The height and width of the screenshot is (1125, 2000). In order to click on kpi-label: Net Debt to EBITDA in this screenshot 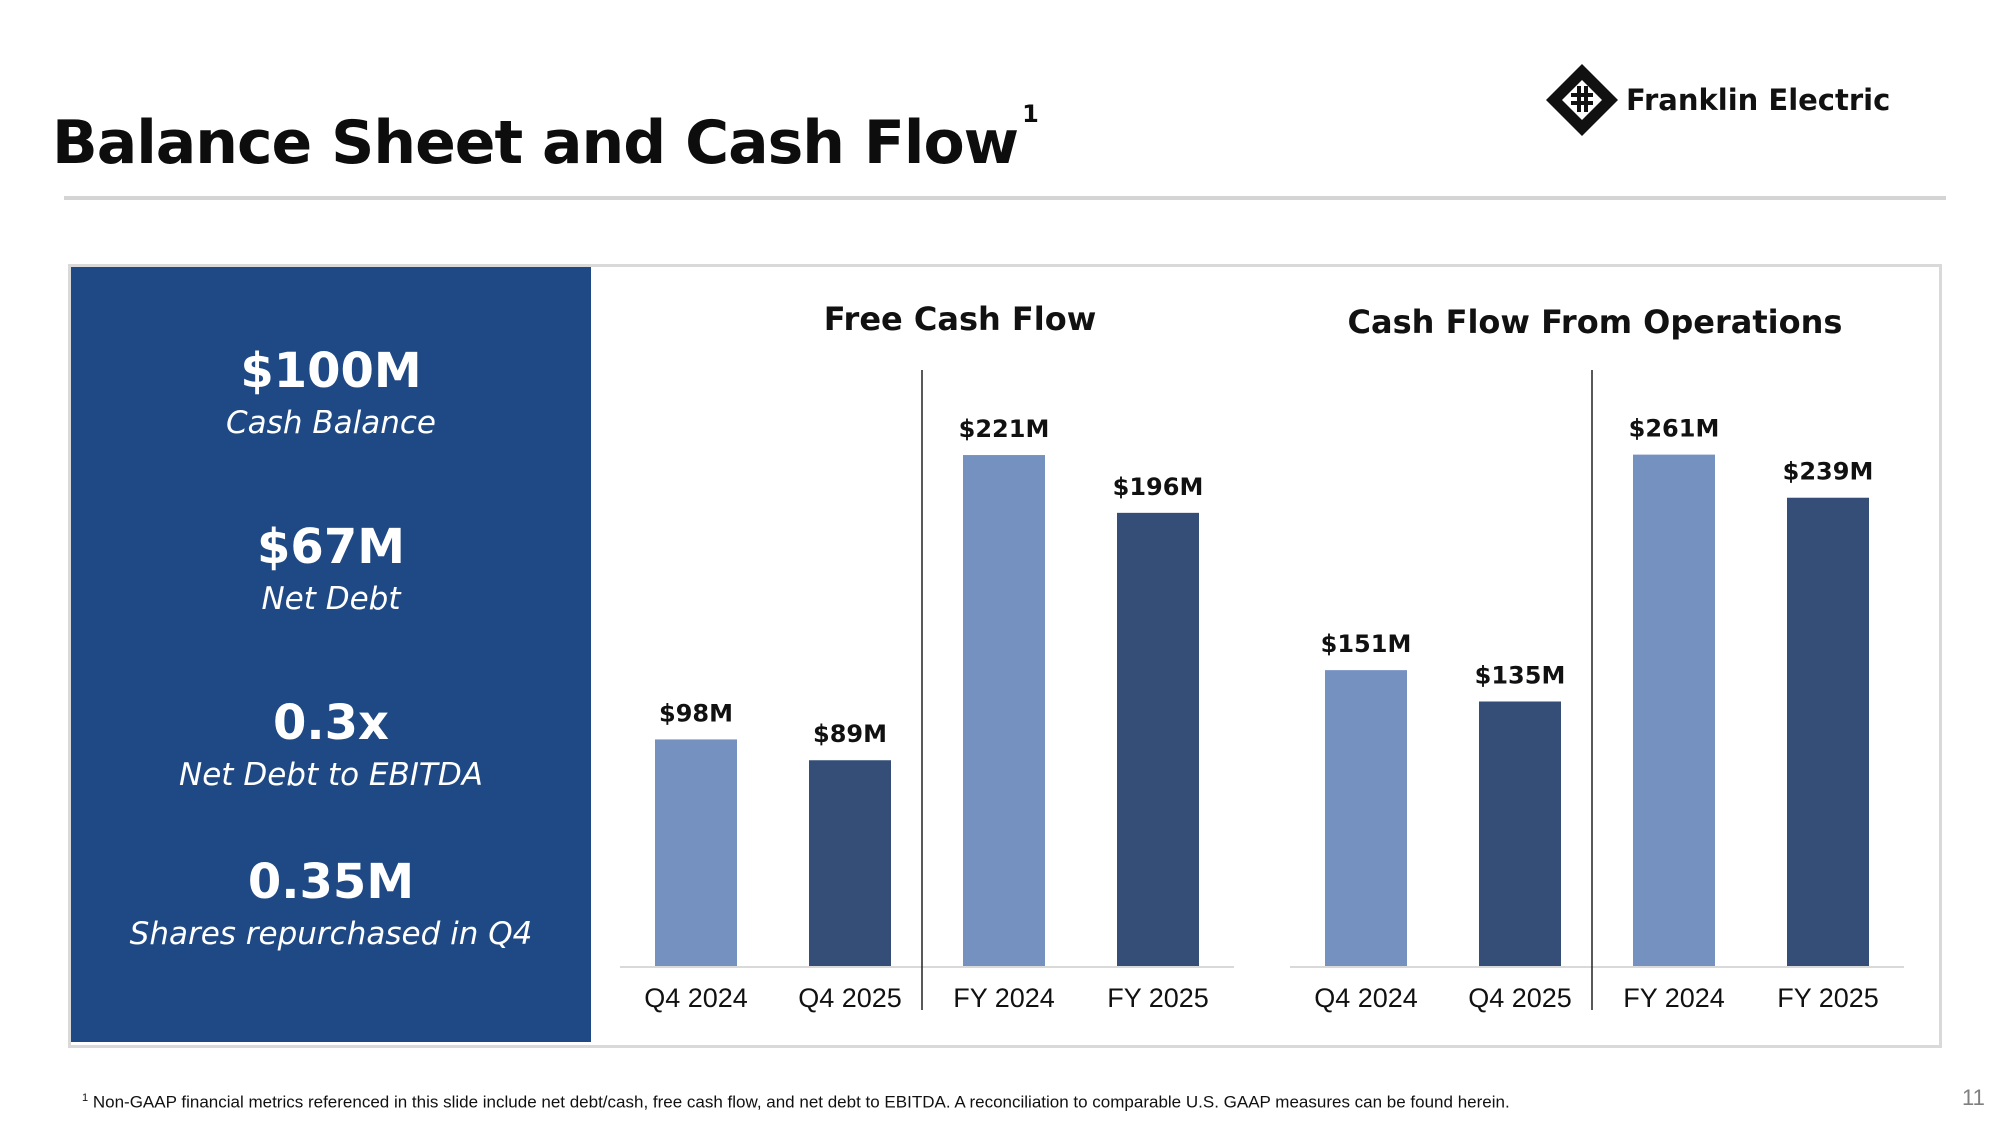, I will do `click(331, 775)`.